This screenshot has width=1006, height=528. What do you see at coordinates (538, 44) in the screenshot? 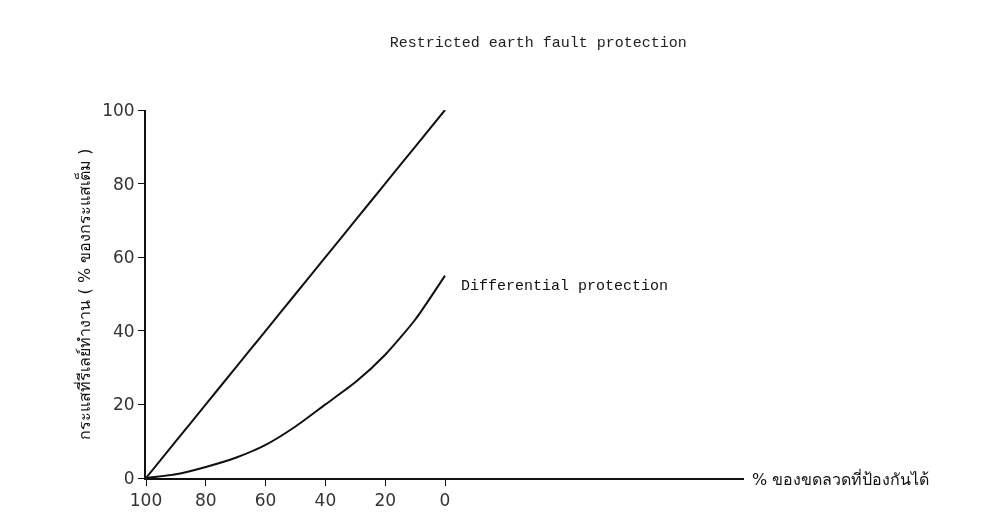
I see `chart-title: Restricted earth fault protection` at bounding box center [538, 44].